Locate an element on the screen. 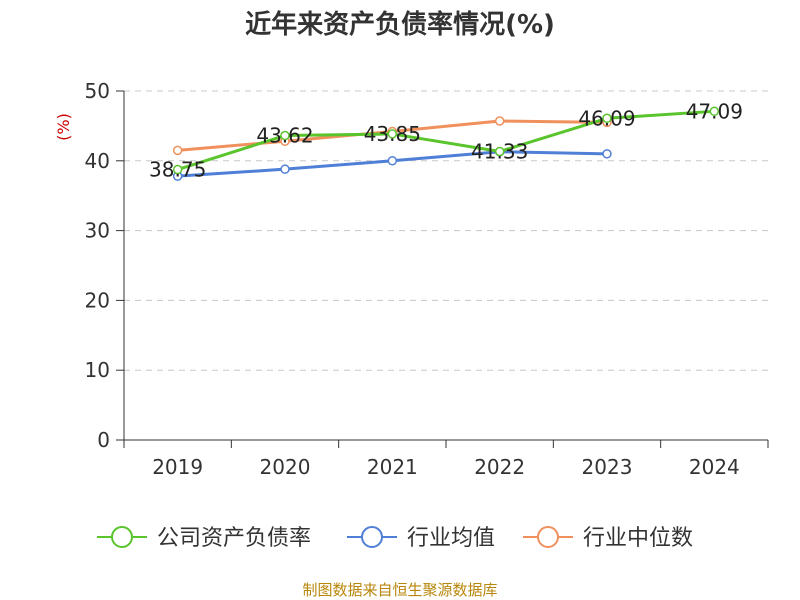  data-label: 47.09 is located at coordinates (714, 111).